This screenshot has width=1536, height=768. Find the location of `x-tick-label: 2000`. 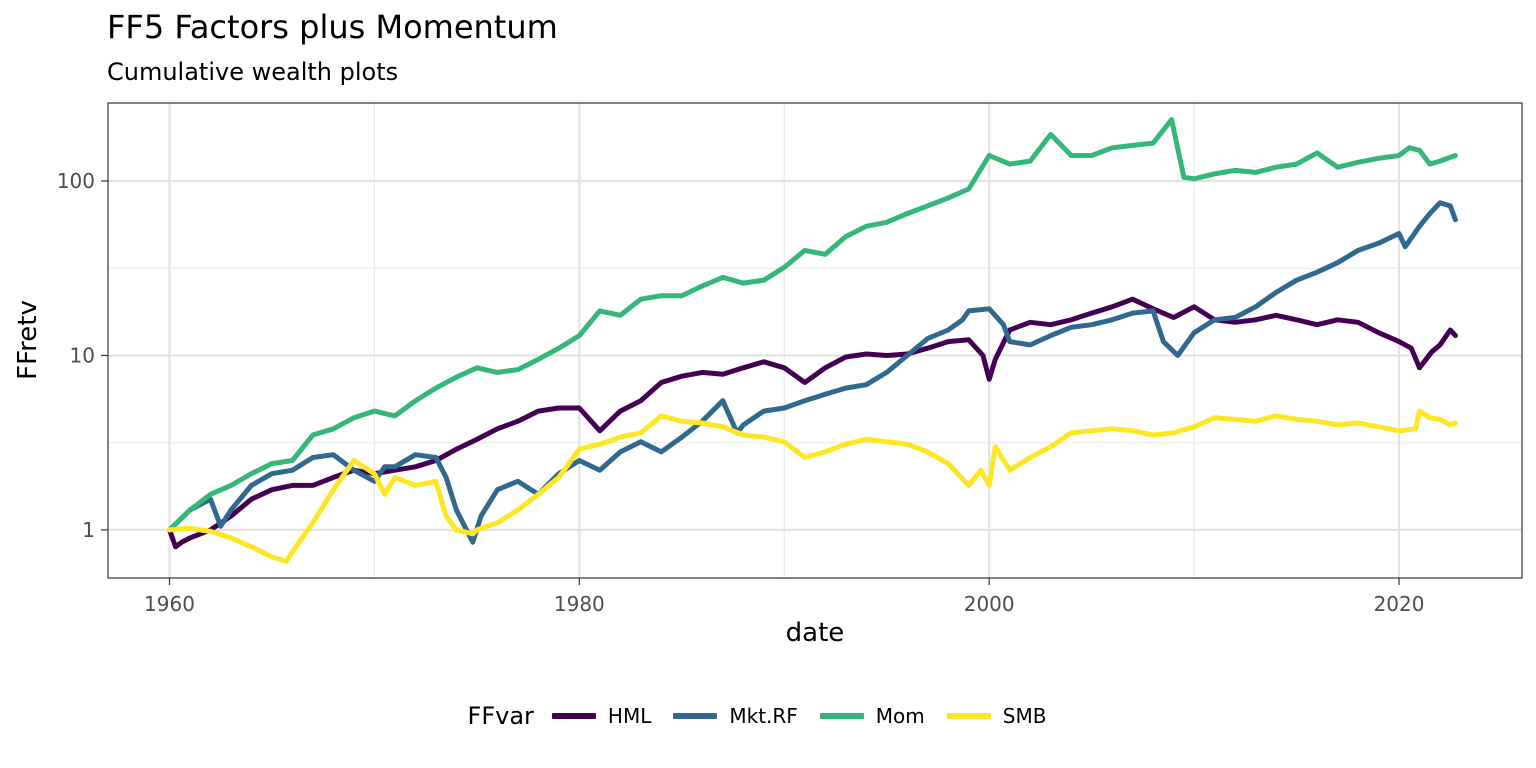

x-tick-label: 2000 is located at coordinates (989, 604).